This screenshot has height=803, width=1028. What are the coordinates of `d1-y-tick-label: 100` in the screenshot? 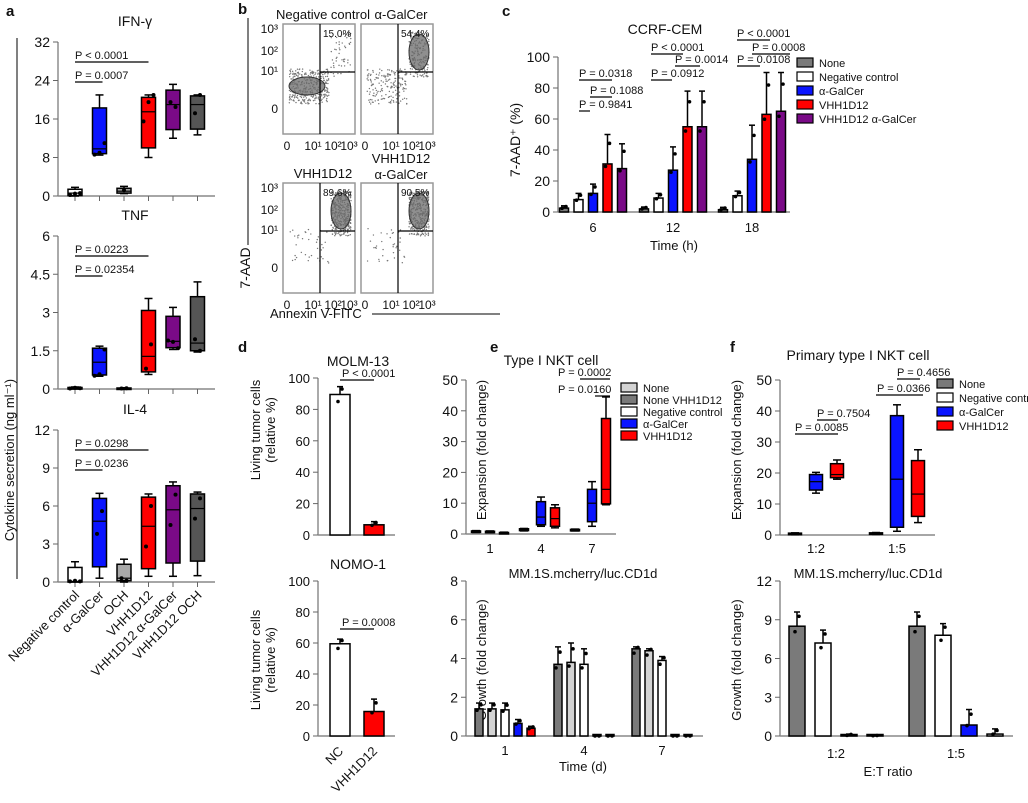 It's located at (299, 581).